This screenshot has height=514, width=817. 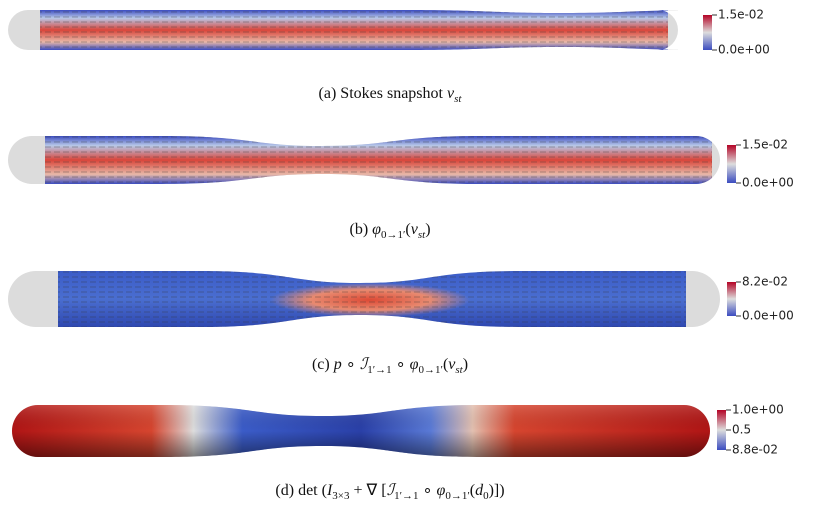 I want to click on caption: (a) Stokes snapshot vst, so click(x=390, y=95).